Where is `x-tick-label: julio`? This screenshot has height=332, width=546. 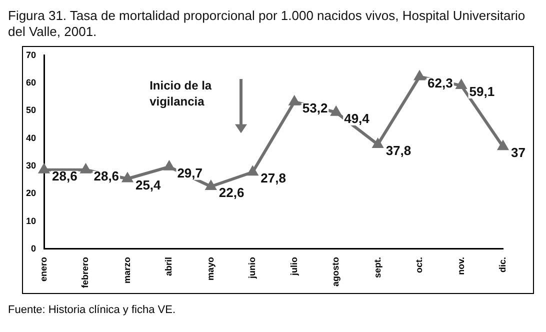
x-tick-label: julio is located at coordinates (293, 266).